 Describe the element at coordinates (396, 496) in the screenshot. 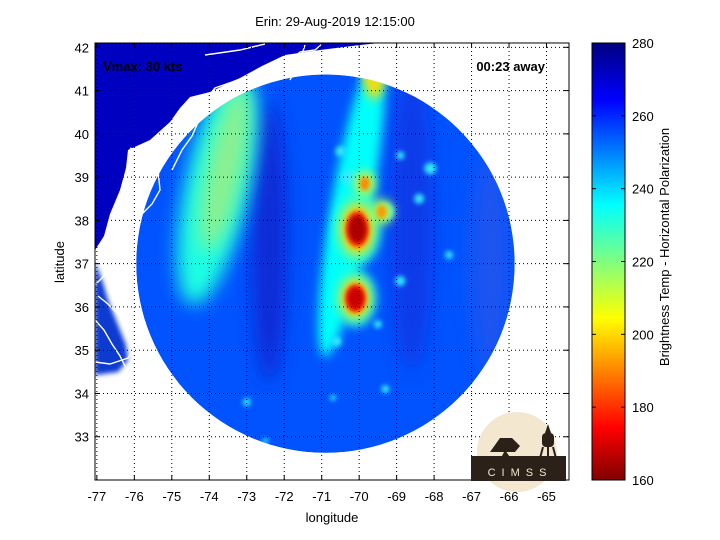

I see `x-tick-label: -69` at that location.